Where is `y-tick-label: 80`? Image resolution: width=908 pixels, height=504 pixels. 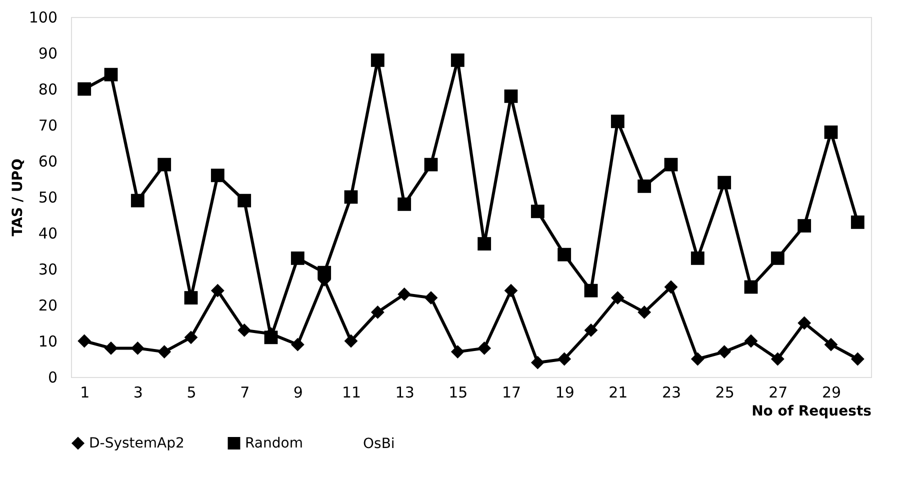
y-tick-label: 80 is located at coordinates (48, 89).